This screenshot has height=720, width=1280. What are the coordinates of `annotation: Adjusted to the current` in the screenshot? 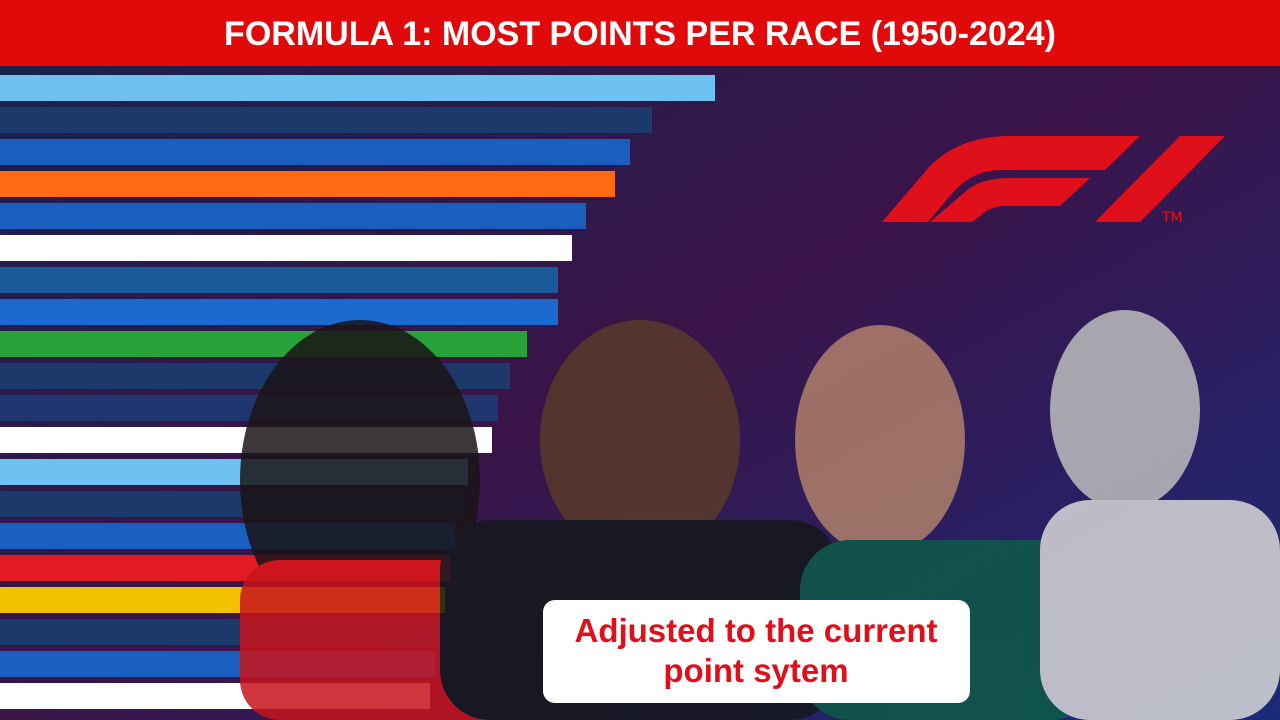 It's located at (755, 630).